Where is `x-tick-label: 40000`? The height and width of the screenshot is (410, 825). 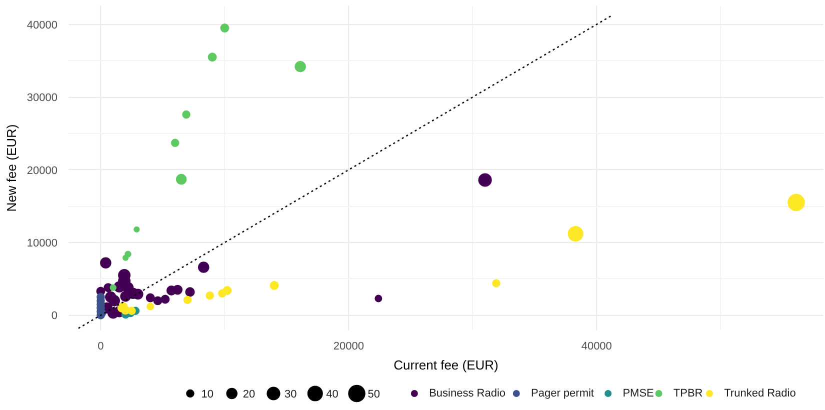 x-tick-label: 40000 is located at coordinates (596, 346).